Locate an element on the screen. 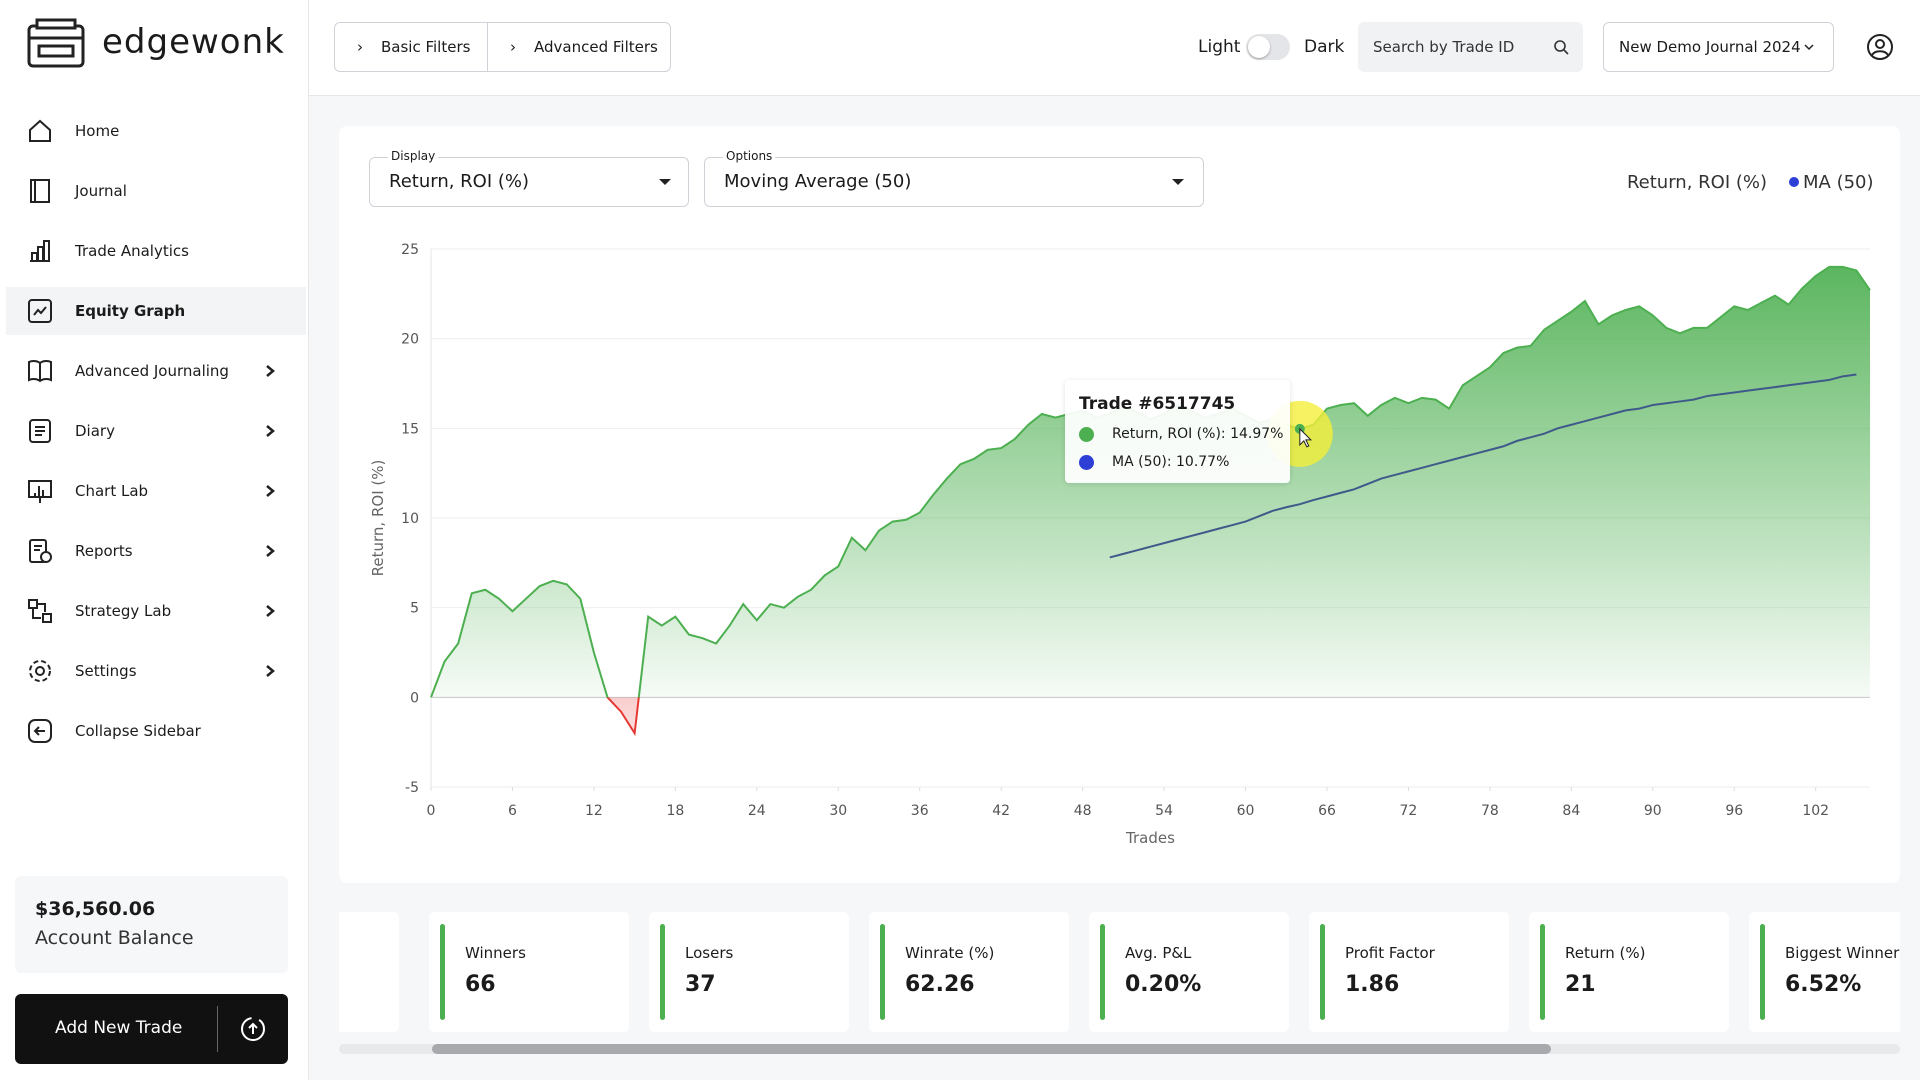 The height and width of the screenshot is (1080, 1920). display-select: Display Return, ROI (%) is located at coordinates (529, 178).